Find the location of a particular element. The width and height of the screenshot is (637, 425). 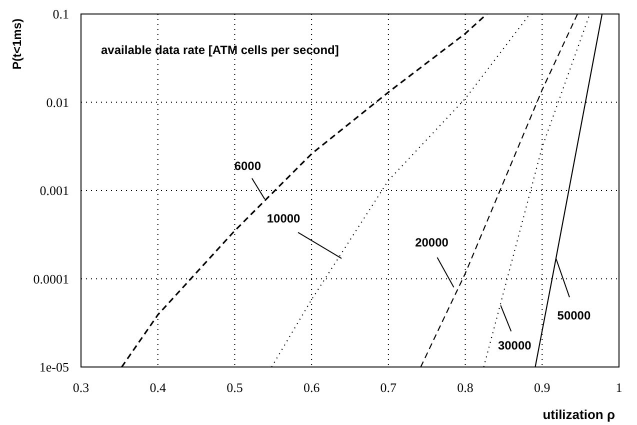

y-tick-label: 1e-05 is located at coordinates (54, 367).